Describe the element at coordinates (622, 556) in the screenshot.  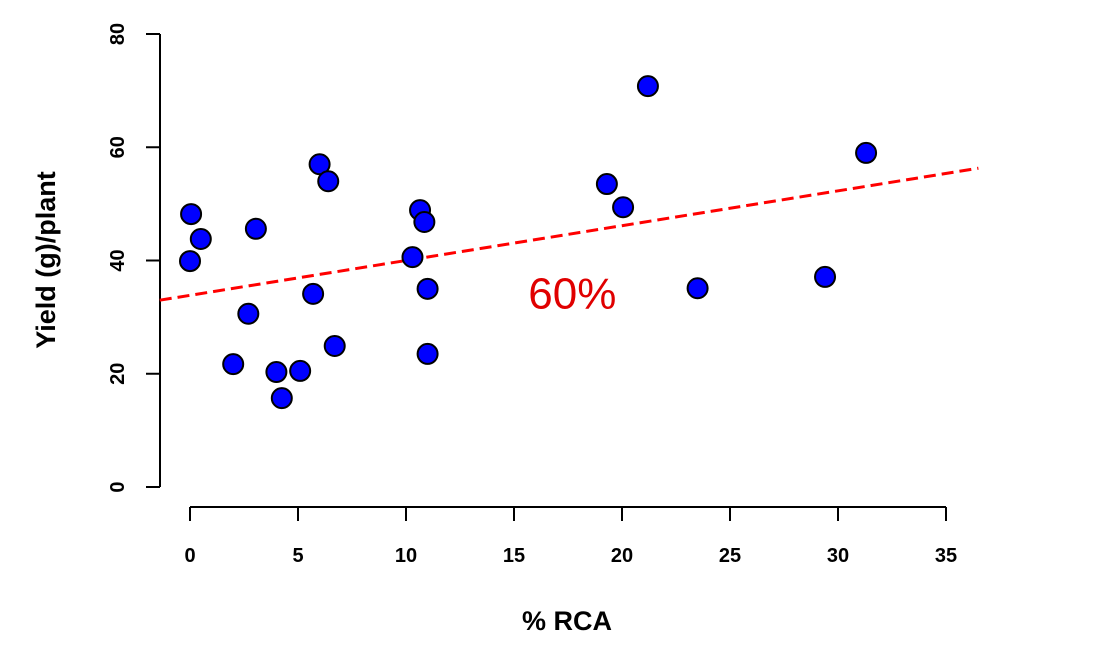
I see `x-tick-label: 20` at that location.